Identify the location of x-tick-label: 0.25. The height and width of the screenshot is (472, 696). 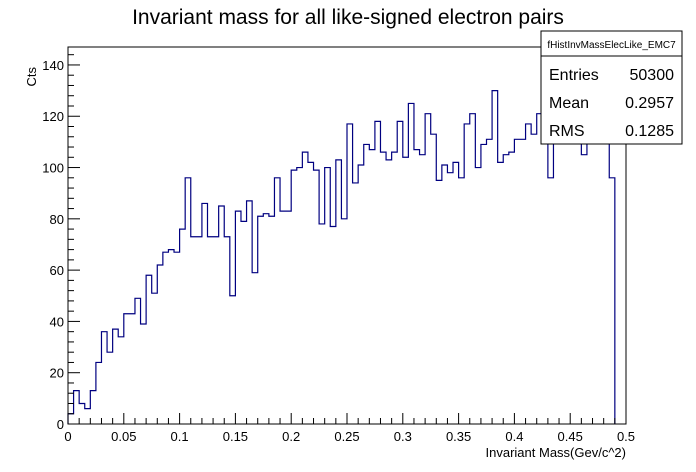
(346, 436).